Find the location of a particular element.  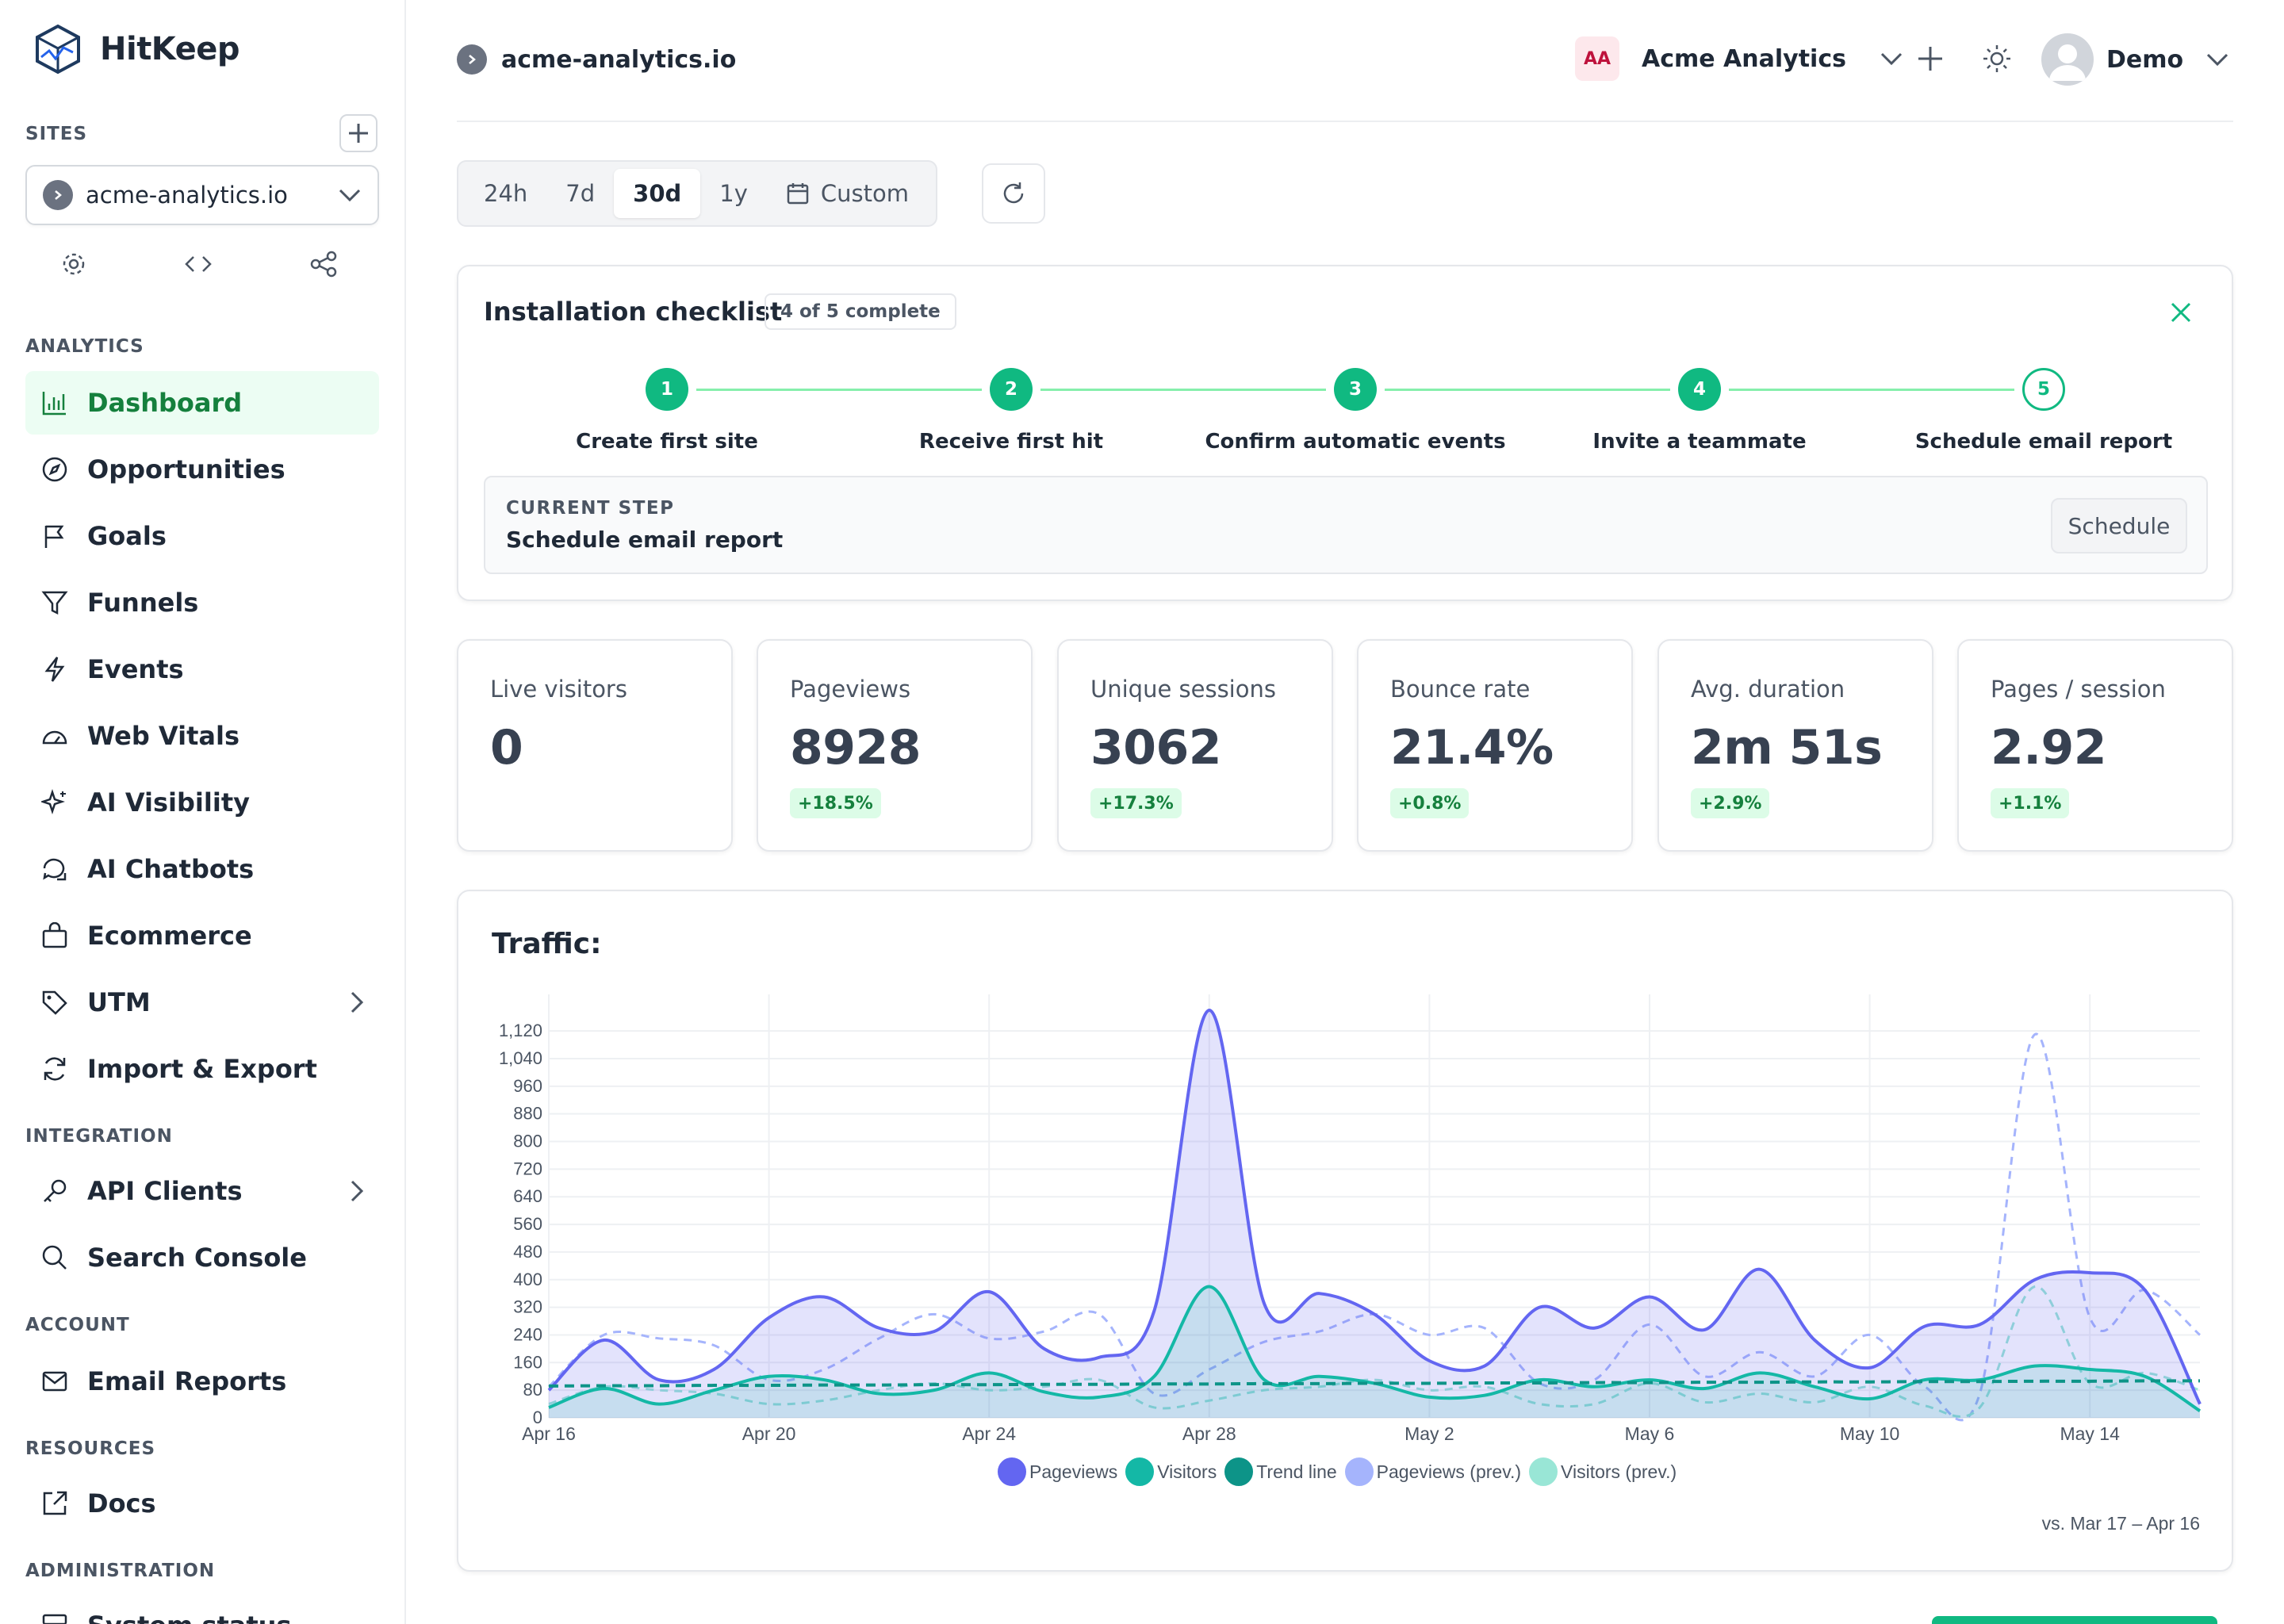

y-tick-label: 720 is located at coordinates (527, 1168).